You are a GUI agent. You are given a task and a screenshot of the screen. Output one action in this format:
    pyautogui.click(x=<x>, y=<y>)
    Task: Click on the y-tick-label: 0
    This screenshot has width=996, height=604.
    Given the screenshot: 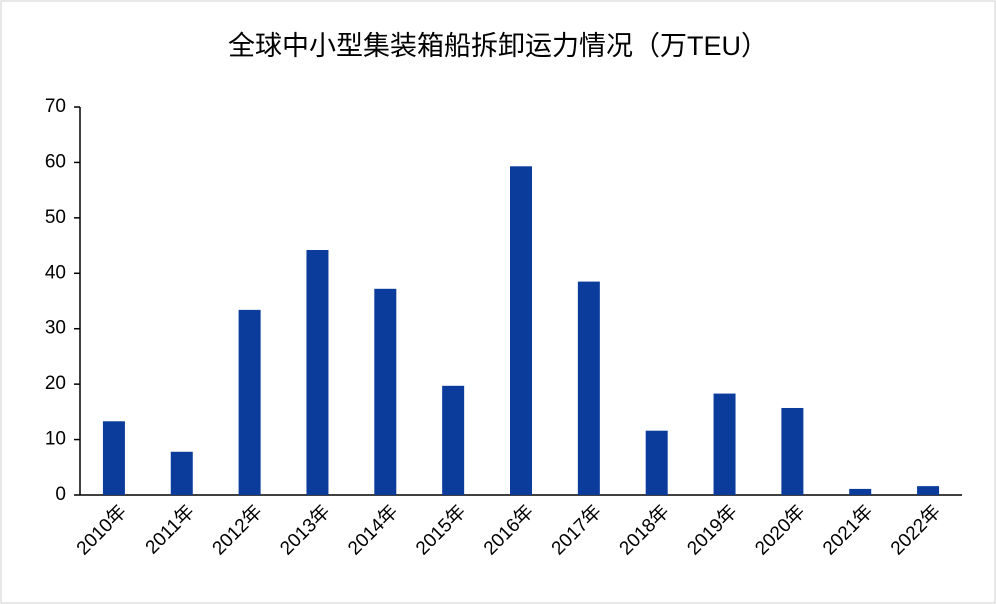 What is the action you would take?
    pyautogui.click(x=60, y=494)
    